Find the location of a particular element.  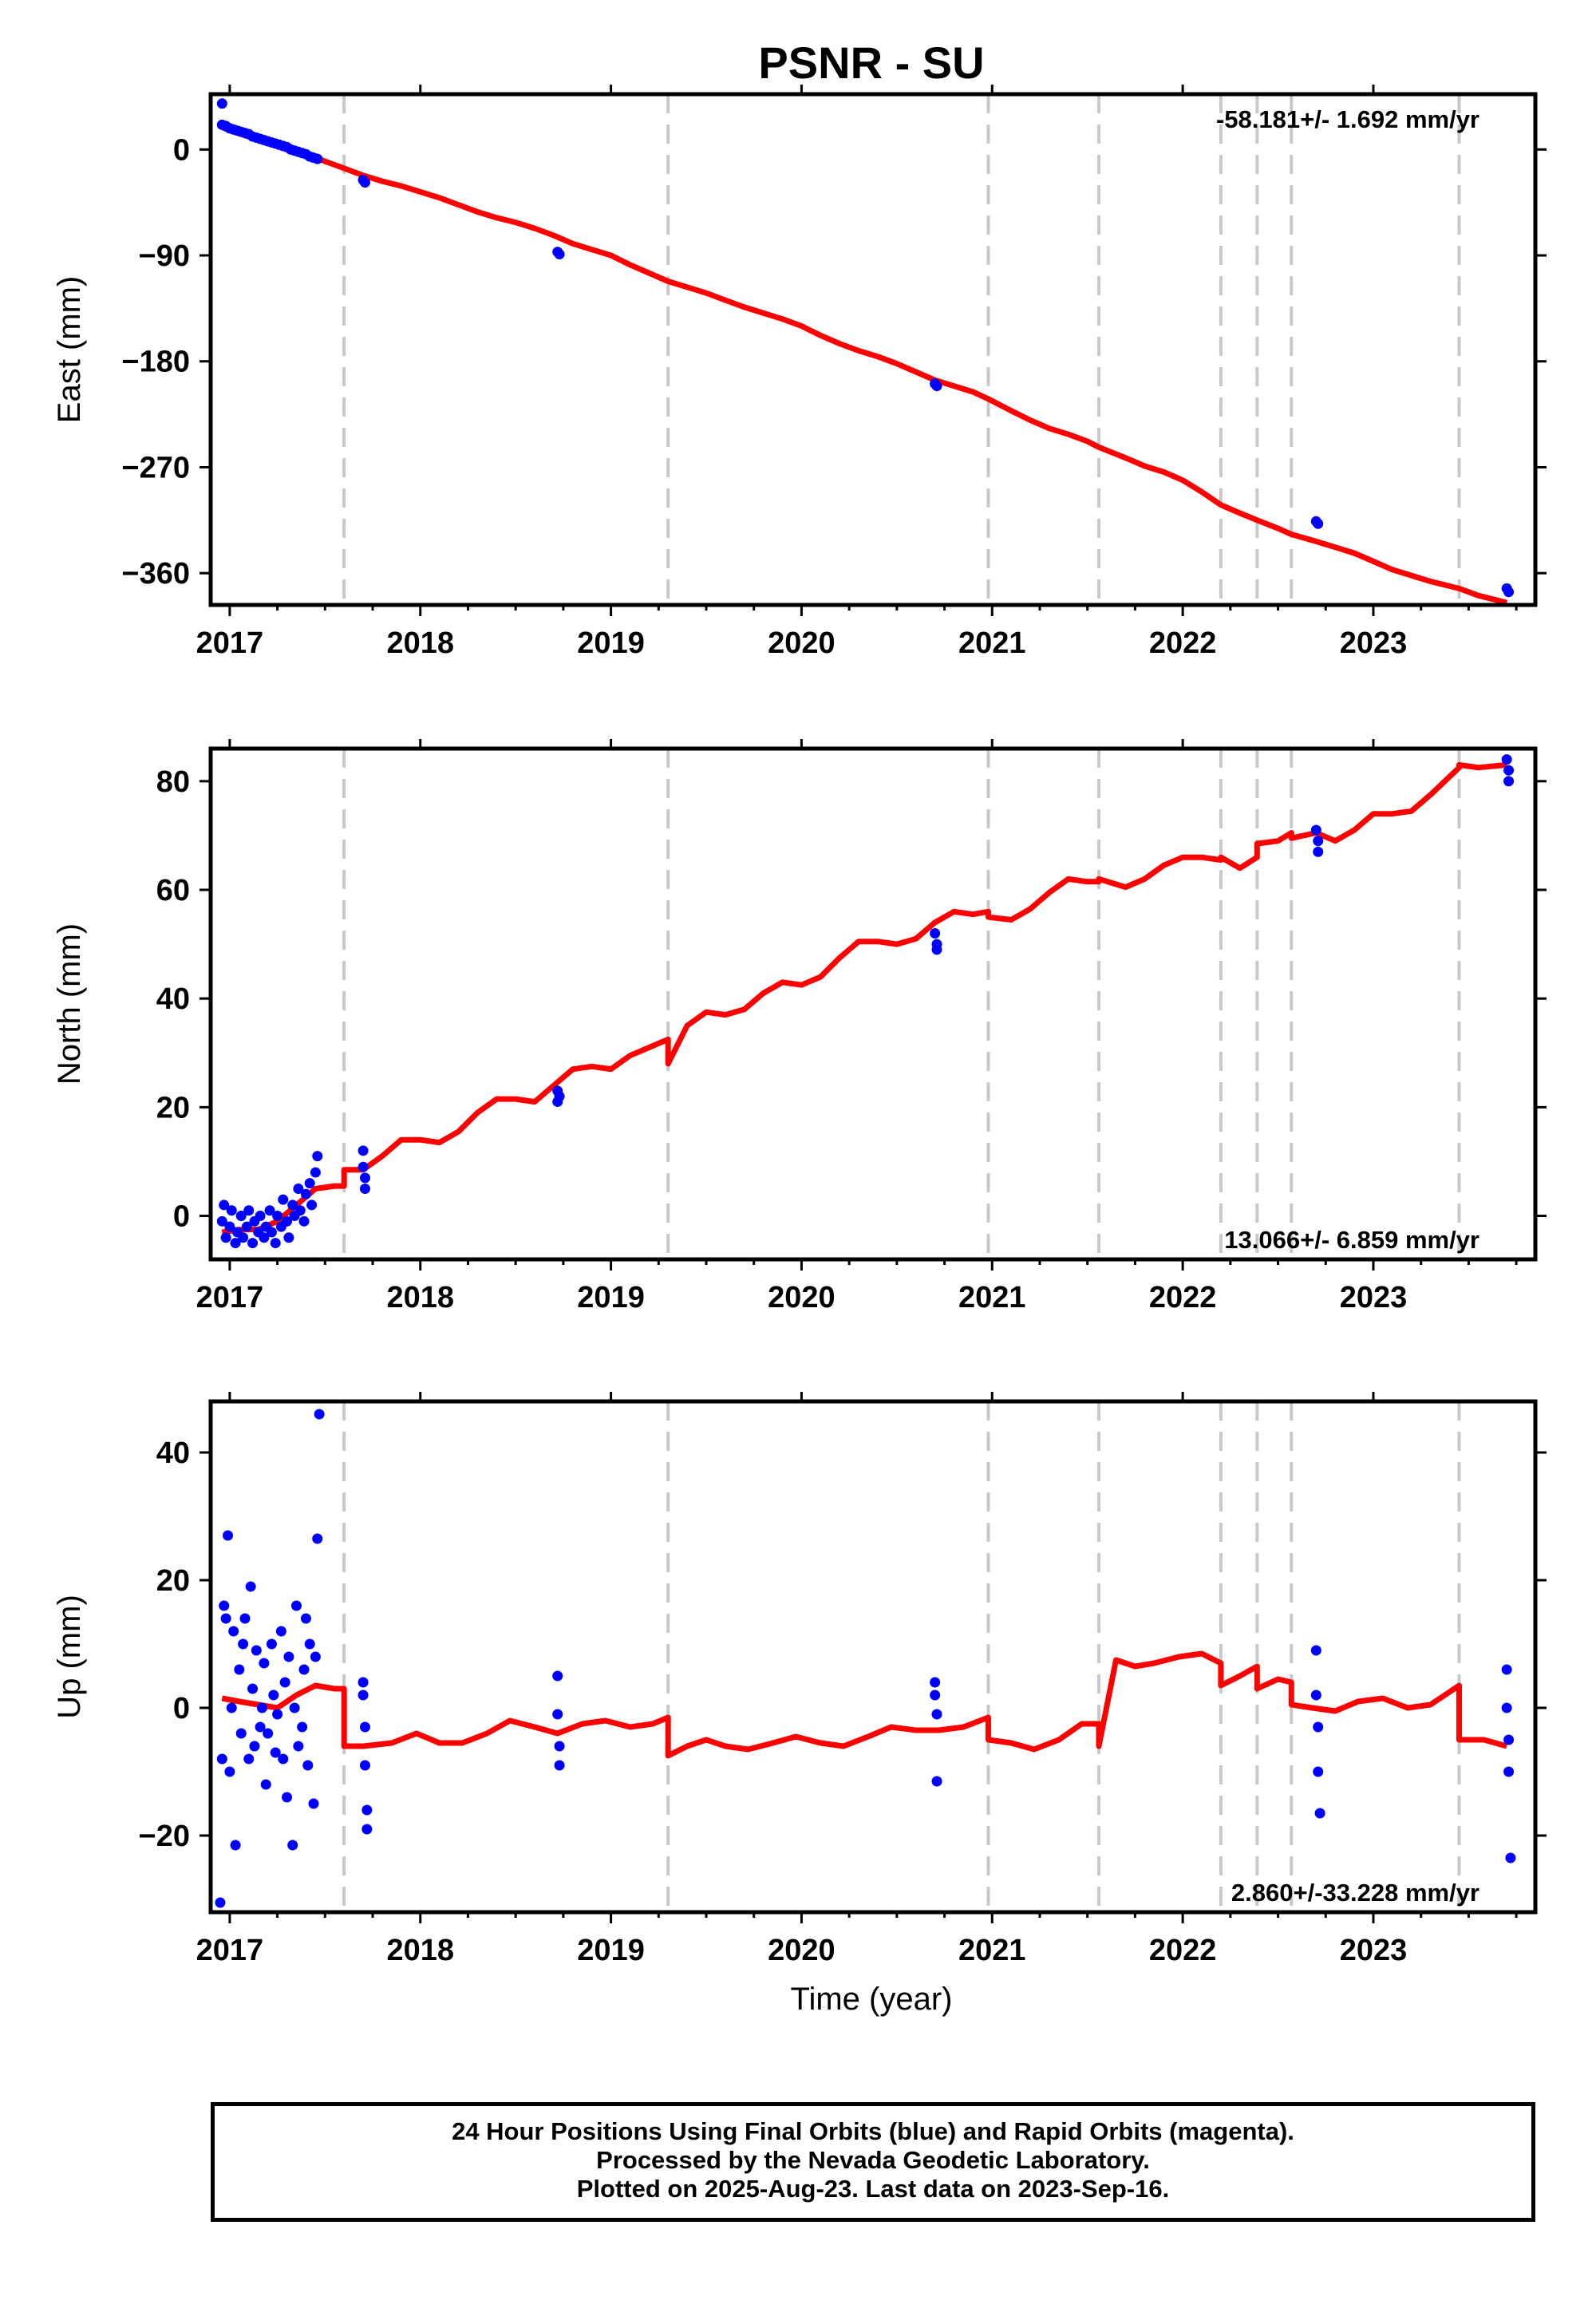

y-tick-label: −270 is located at coordinates (155, 467).